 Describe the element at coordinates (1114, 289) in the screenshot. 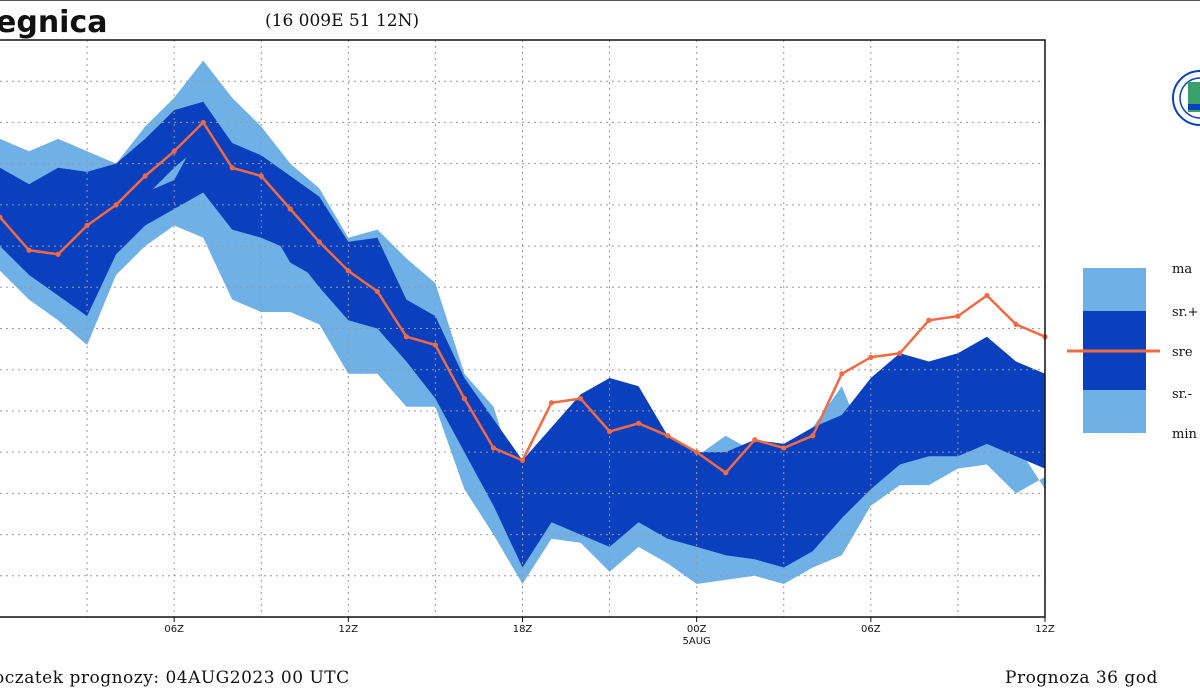

I see `legend-swatch-max` at that location.